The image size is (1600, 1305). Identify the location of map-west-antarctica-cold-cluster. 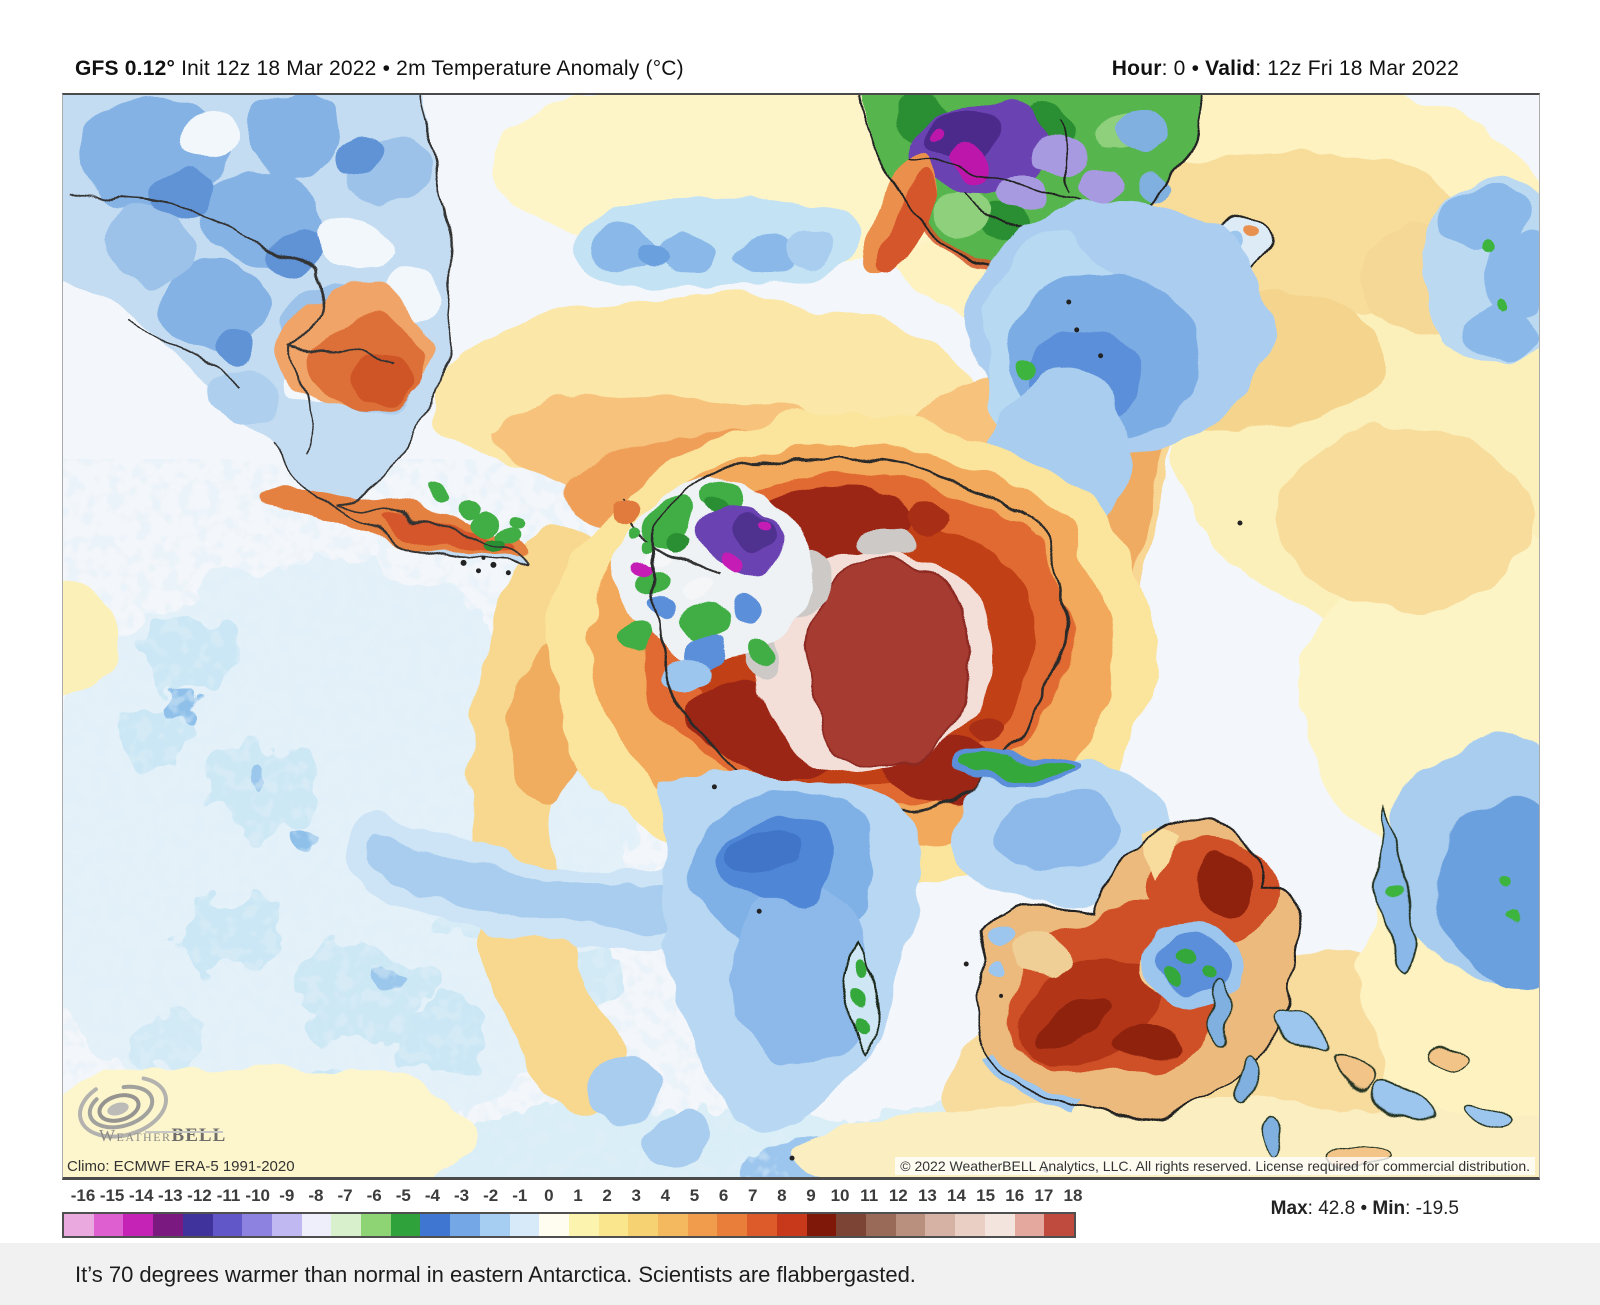
(712, 588).